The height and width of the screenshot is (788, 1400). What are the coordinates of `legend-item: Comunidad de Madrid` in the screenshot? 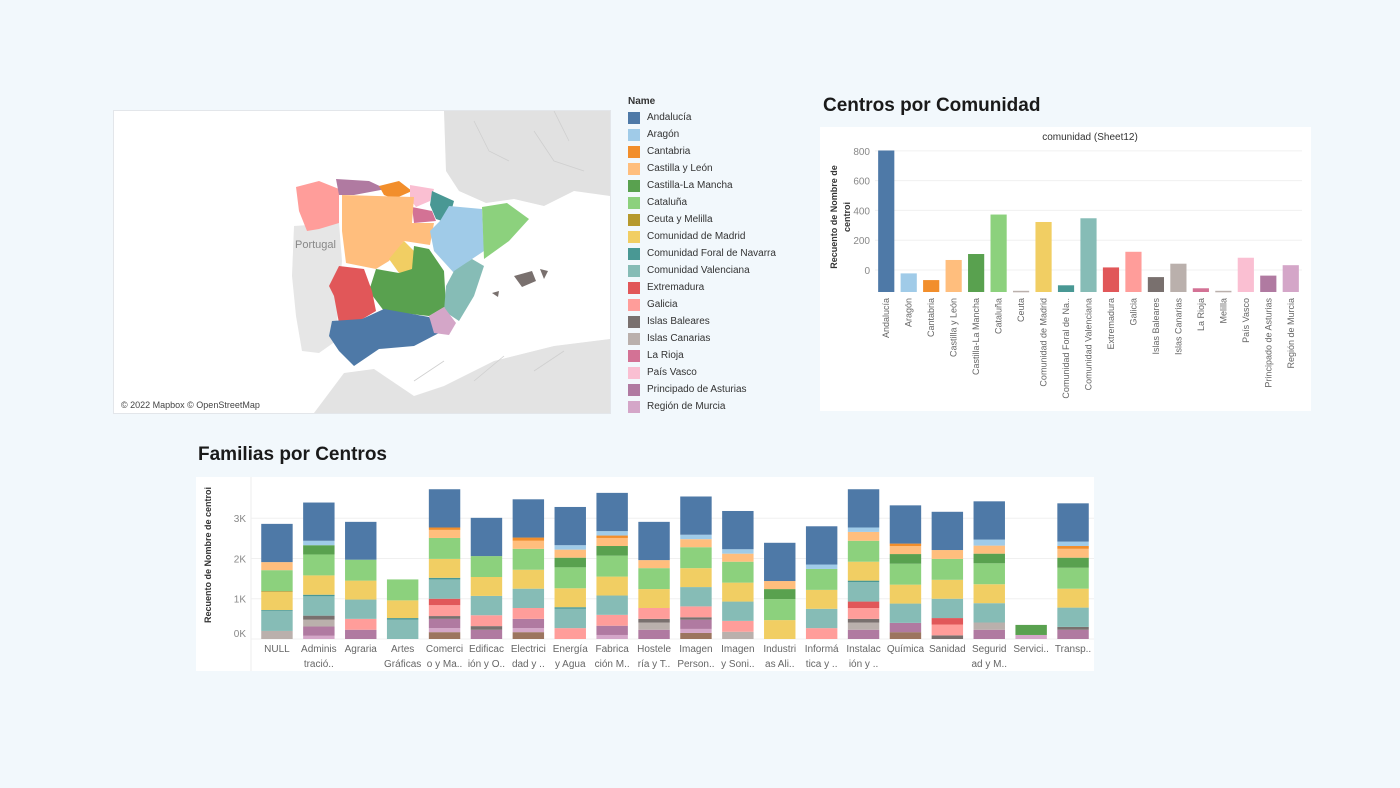 It's located at (713, 236).